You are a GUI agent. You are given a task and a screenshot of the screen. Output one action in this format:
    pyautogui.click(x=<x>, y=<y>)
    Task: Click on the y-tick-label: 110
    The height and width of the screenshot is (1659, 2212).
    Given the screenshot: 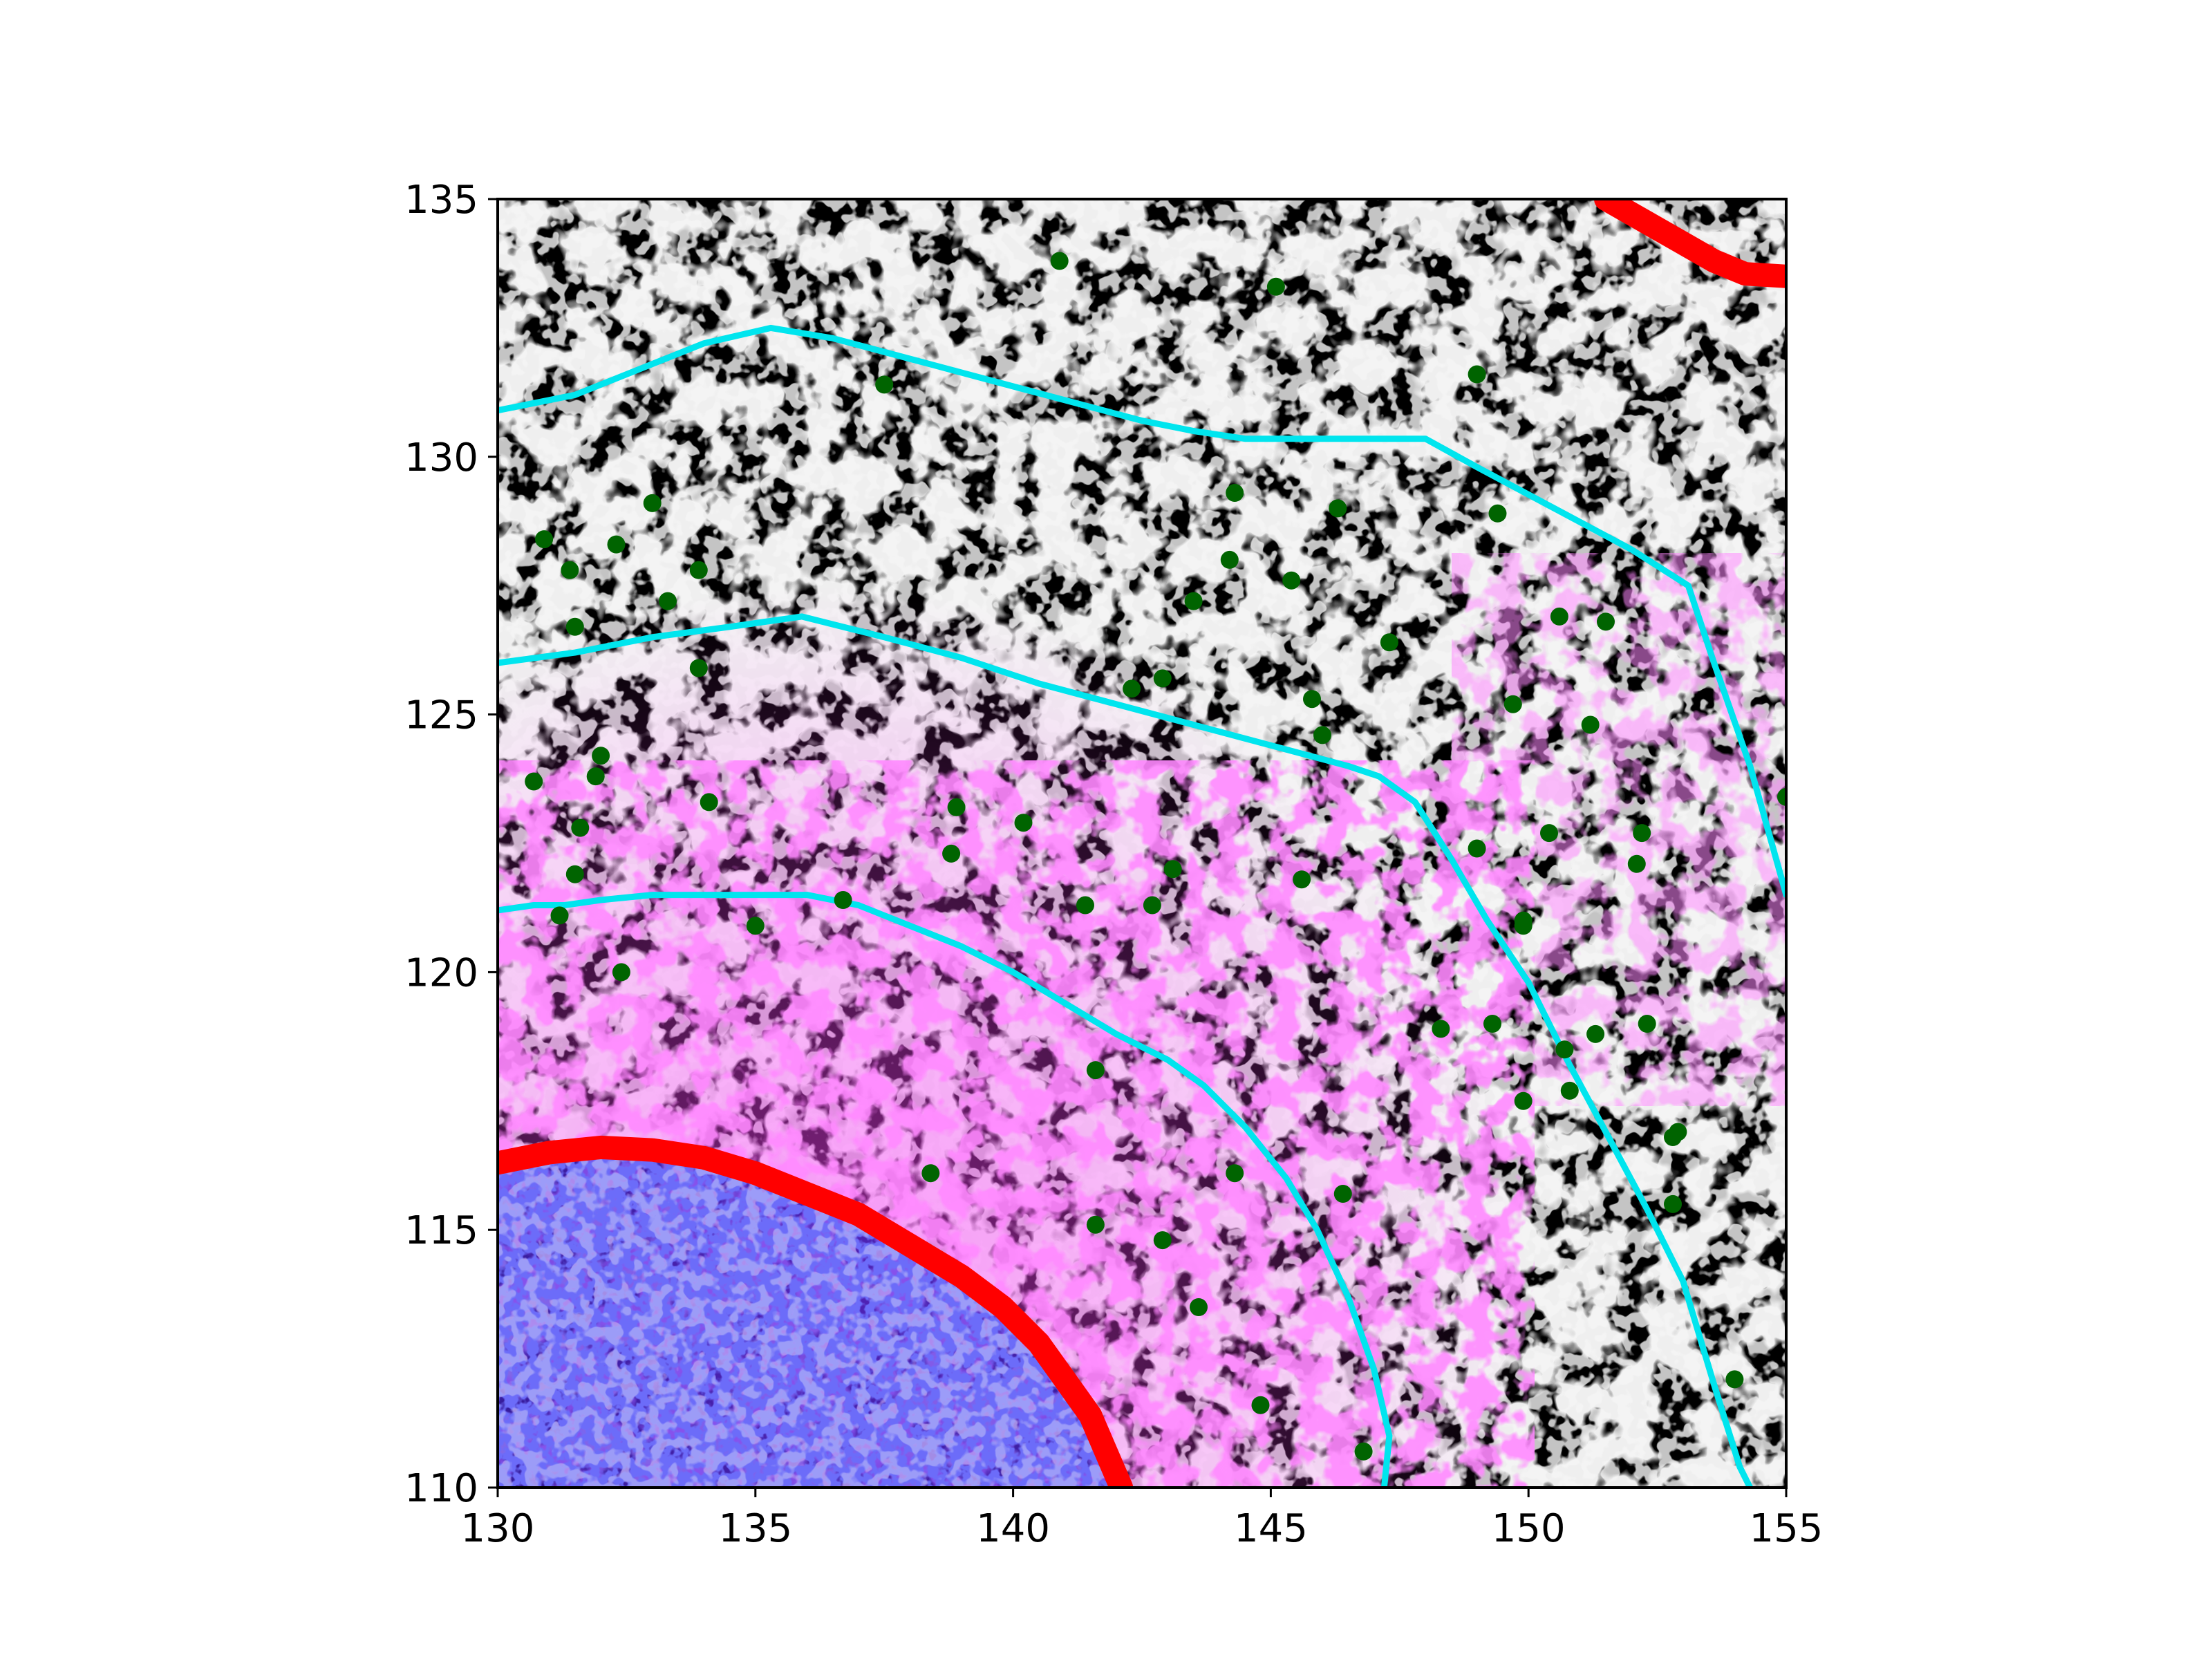 What is the action you would take?
    pyautogui.click(x=441, y=1488)
    